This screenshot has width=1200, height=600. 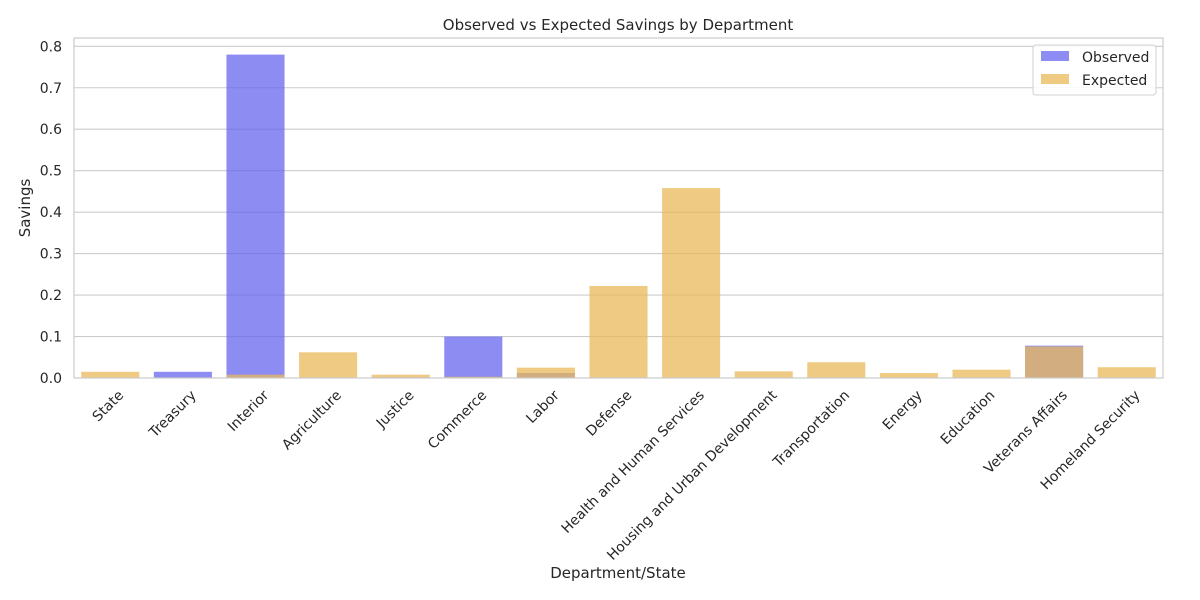 What do you see at coordinates (618, 573) in the screenshot?
I see `x-axis-label: Department/State` at bounding box center [618, 573].